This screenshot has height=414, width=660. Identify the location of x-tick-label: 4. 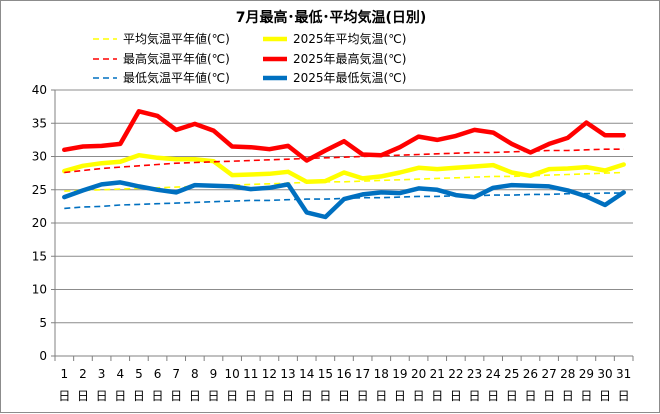
(120, 374).